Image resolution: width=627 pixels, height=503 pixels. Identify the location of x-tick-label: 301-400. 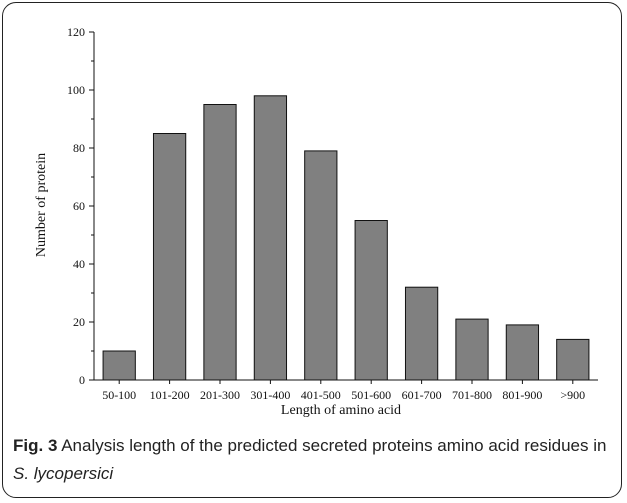
(270, 395).